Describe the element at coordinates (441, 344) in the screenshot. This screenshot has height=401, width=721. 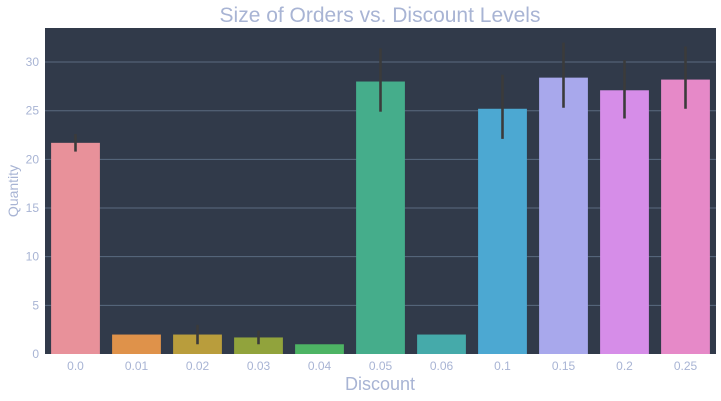
I see `bar-0.06` at that location.